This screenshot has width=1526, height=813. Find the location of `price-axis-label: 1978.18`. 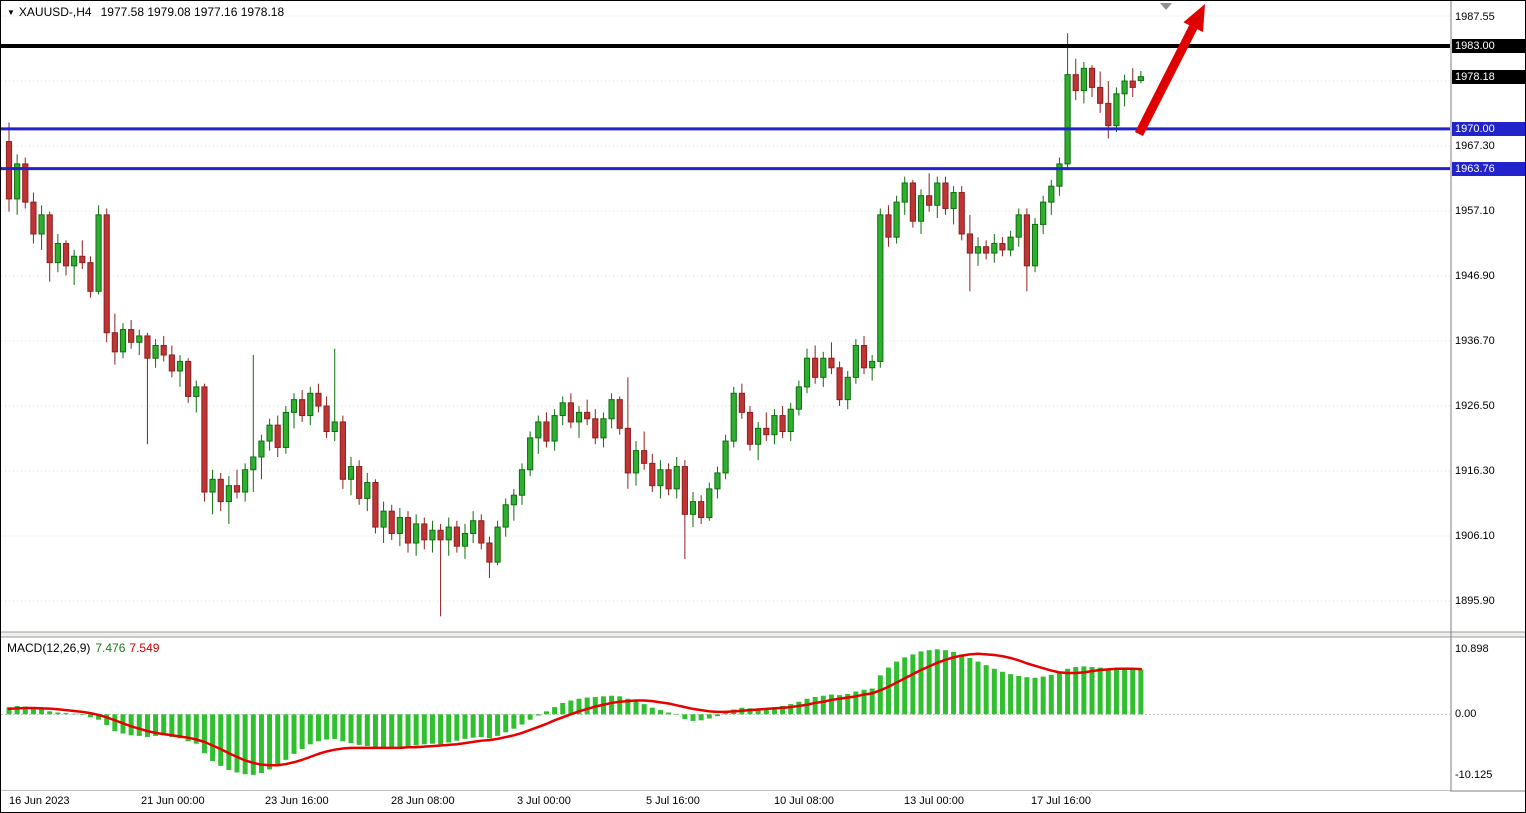

price-axis-label: 1978.18 is located at coordinates (1488, 77).